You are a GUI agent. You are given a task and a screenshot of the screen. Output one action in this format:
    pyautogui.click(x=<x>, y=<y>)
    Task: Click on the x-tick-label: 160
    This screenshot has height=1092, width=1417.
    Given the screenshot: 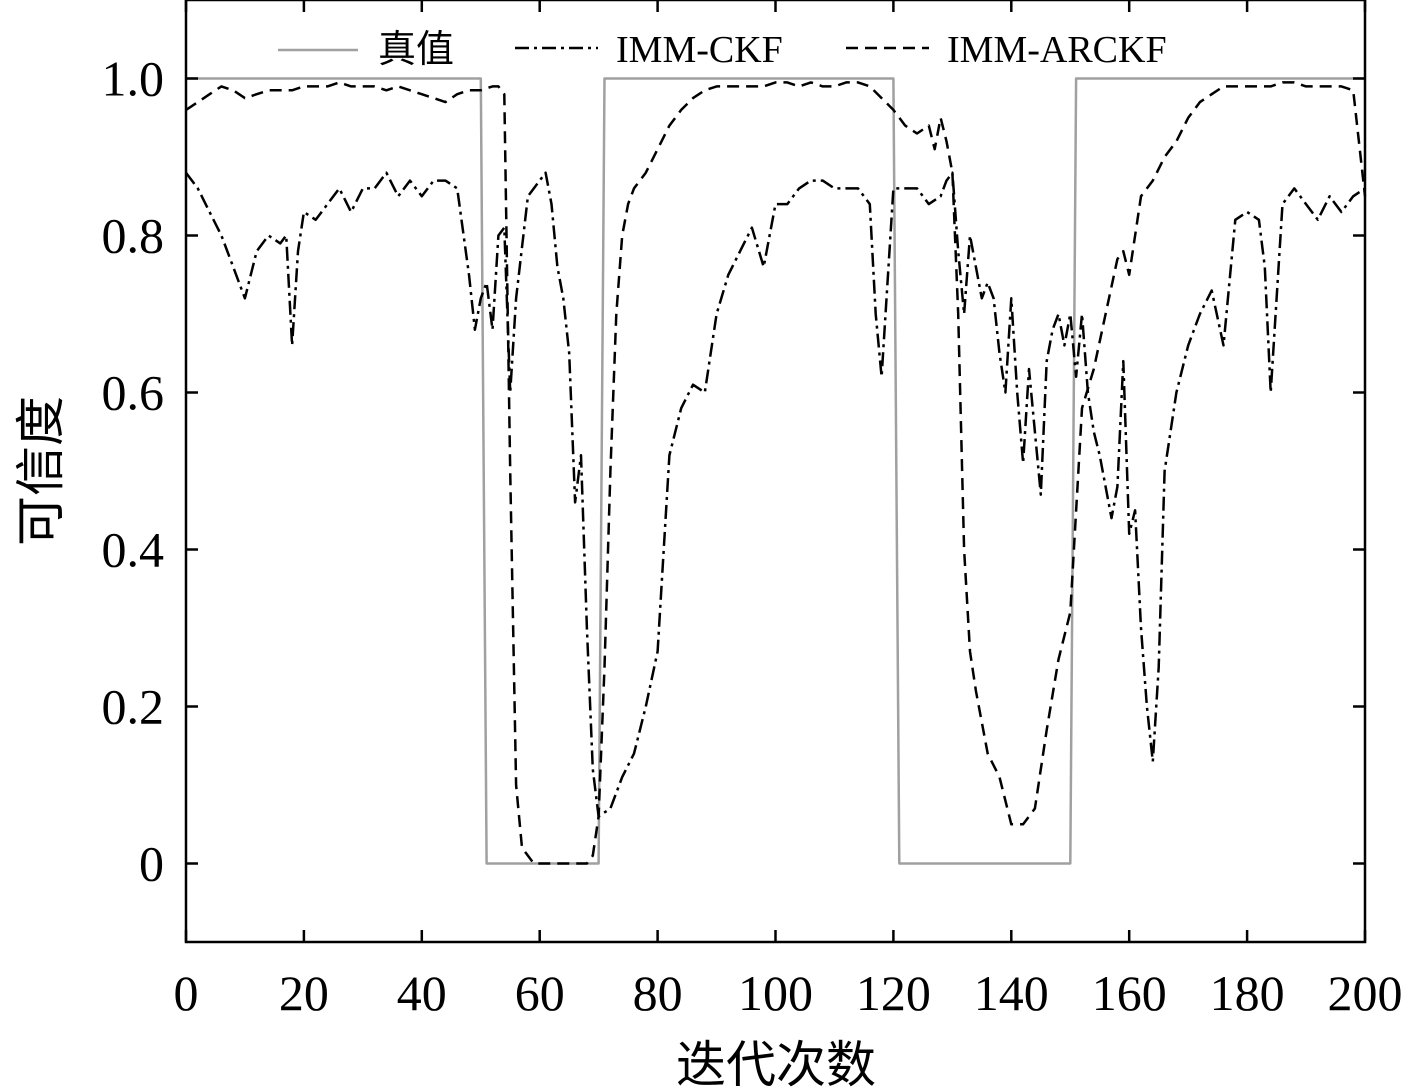 What is the action you would take?
    pyautogui.click(x=1129, y=993)
    